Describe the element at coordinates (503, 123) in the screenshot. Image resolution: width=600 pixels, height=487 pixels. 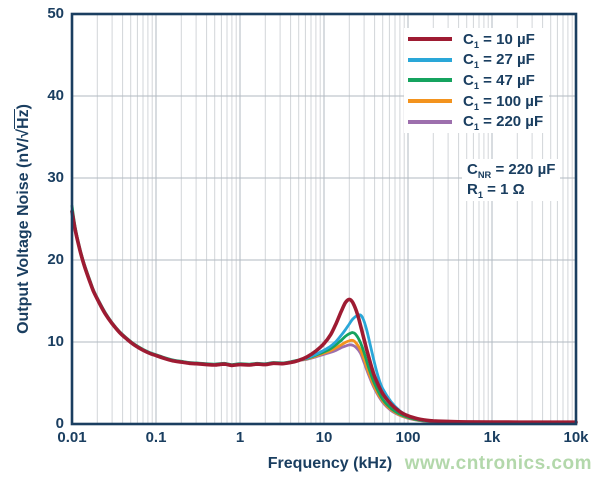
I see `legend-item-label: C1 = 220 µF` at that location.